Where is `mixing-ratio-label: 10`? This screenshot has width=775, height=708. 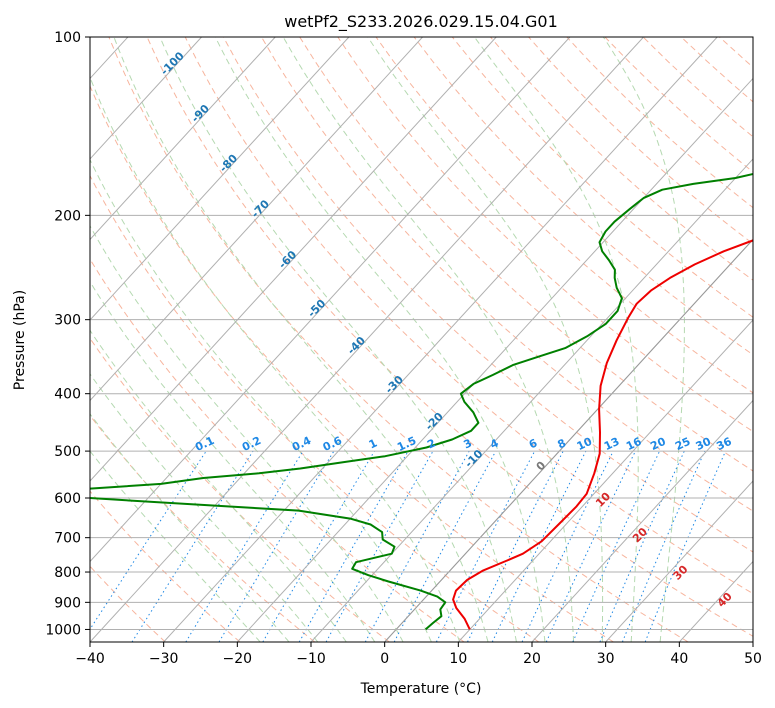
mixing-ratio-label: 10 is located at coordinates (585, 444).